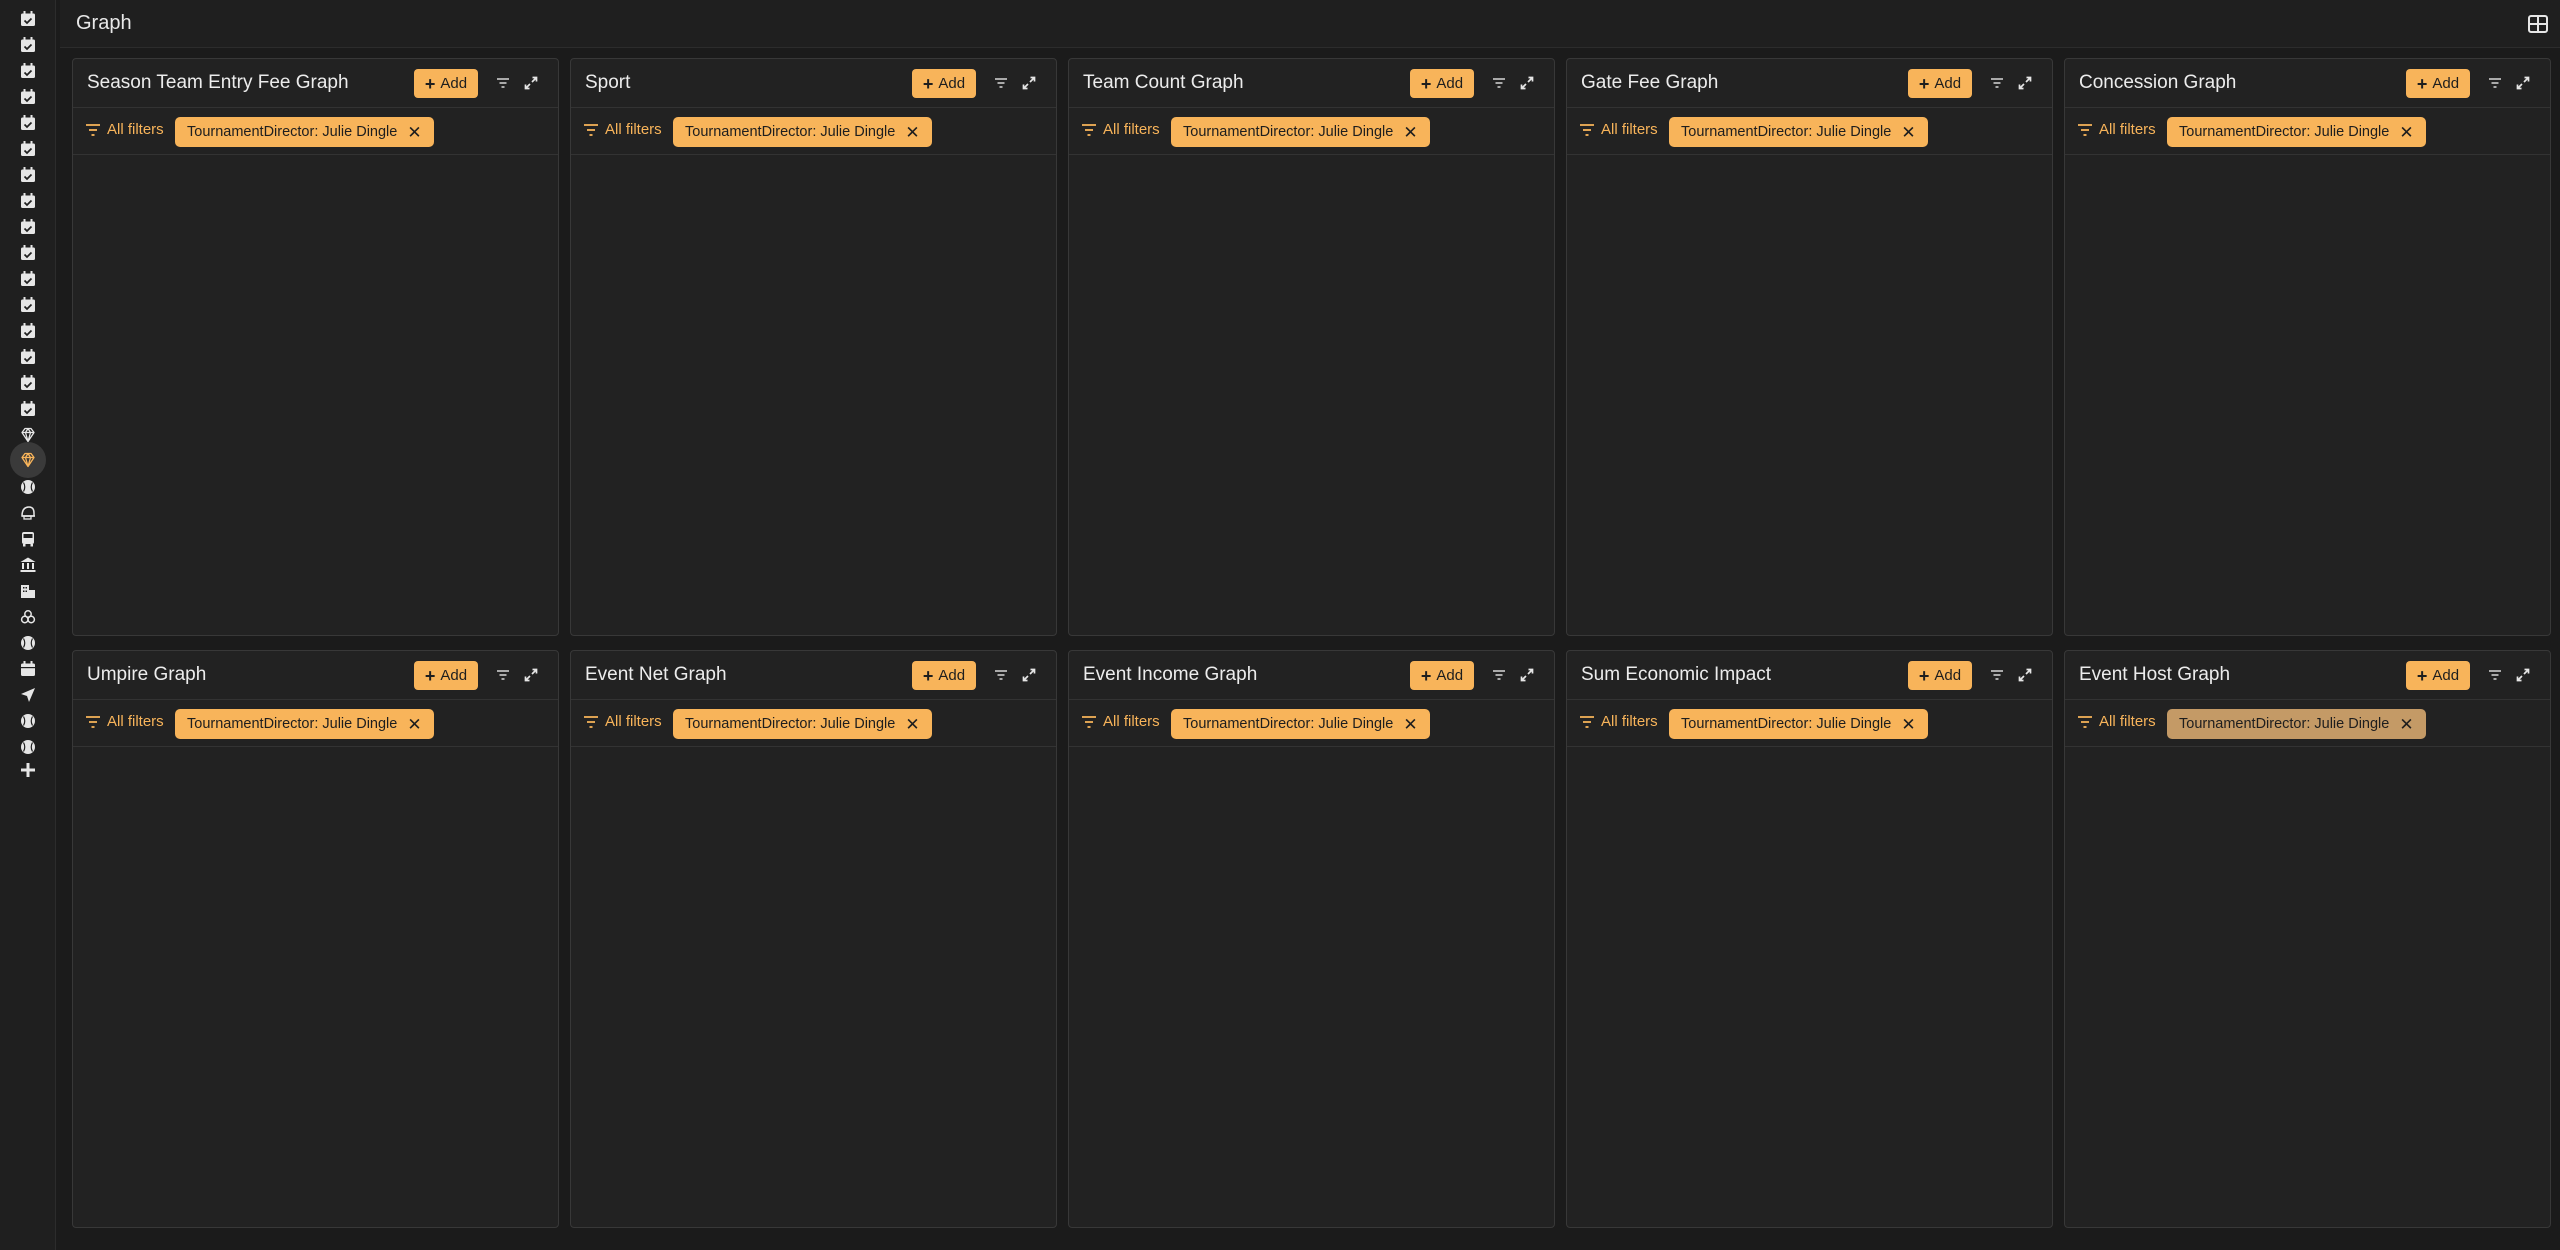 The width and height of the screenshot is (2560, 1250). I want to click on bank-icon, so click(28, 565).